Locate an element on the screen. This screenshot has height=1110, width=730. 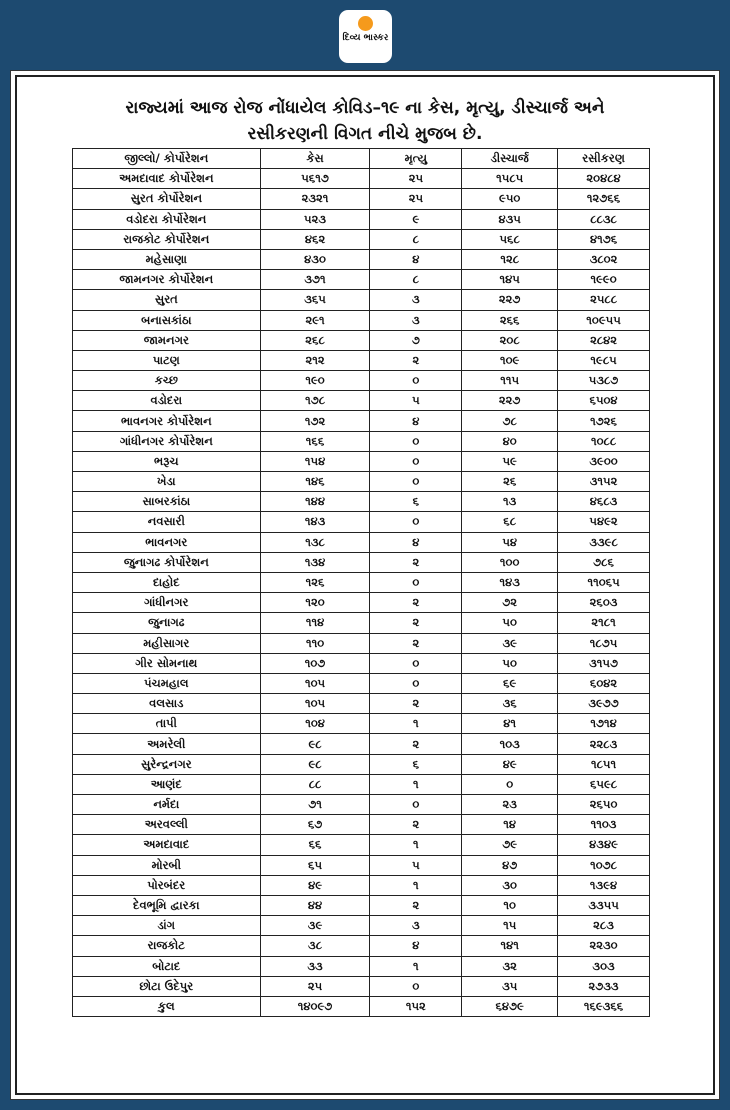
vaccination-cell: ૬૫૦૪ is located at coordinates (603, 401).